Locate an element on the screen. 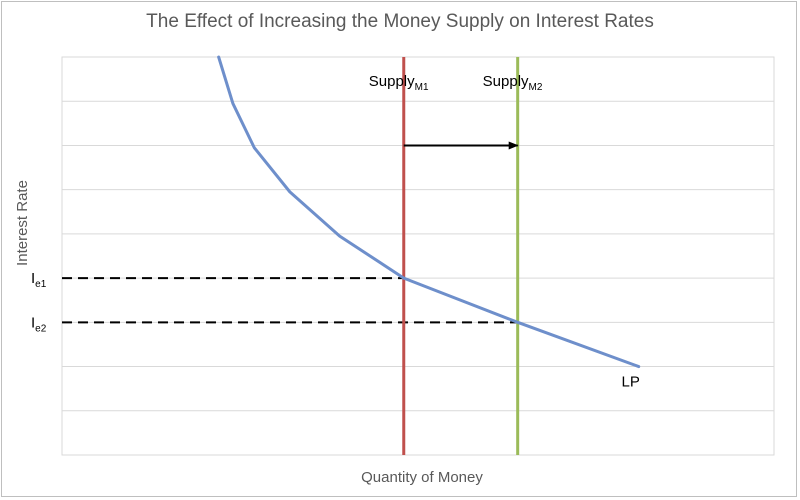 The height and width of the screenshot is (500, 800). supply-lines is located at coordinates (461, 256).